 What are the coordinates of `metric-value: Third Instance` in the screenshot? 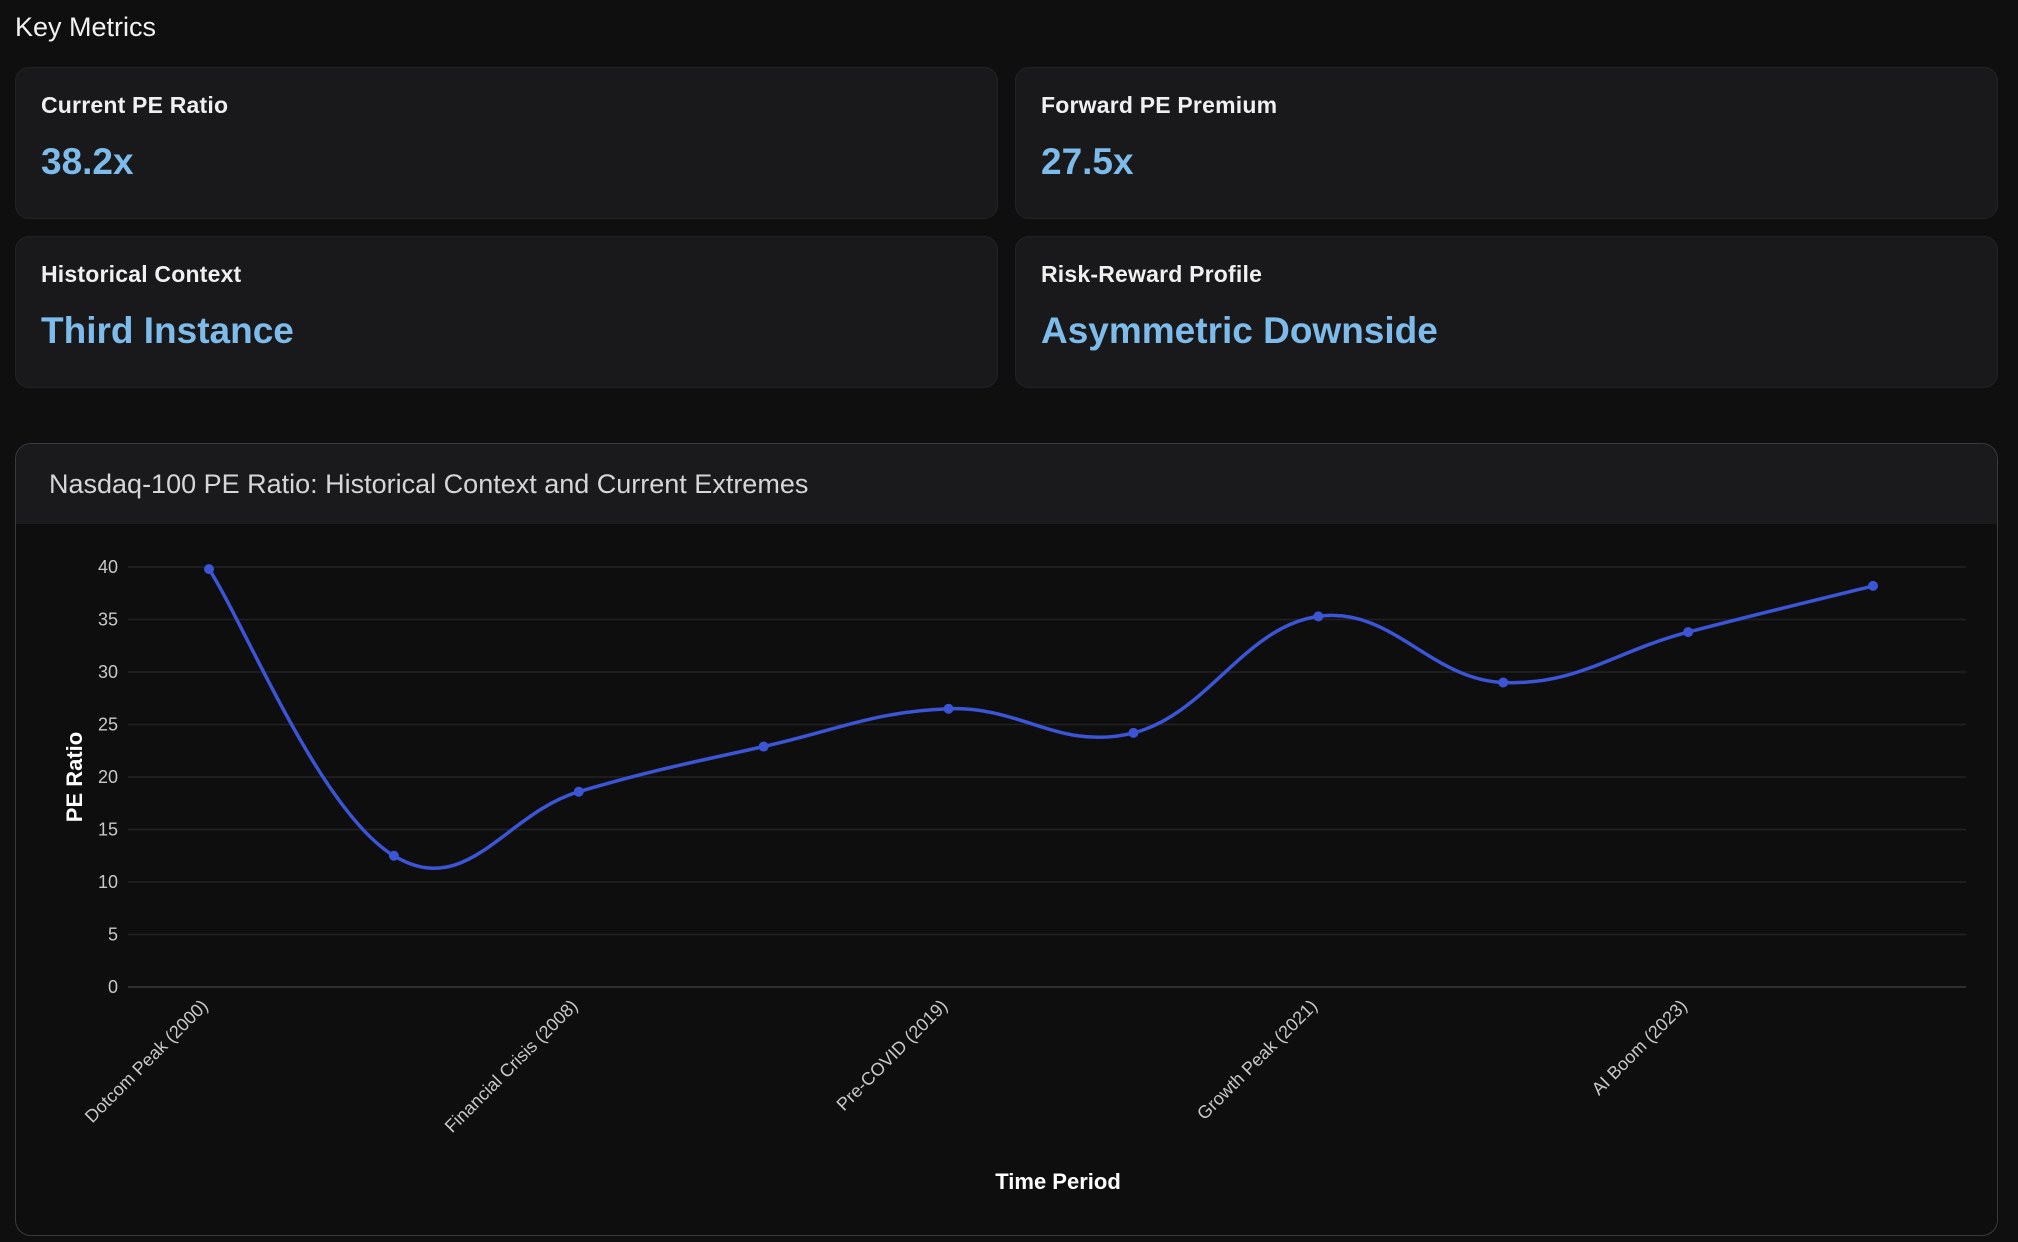 It's located at (167, 330).